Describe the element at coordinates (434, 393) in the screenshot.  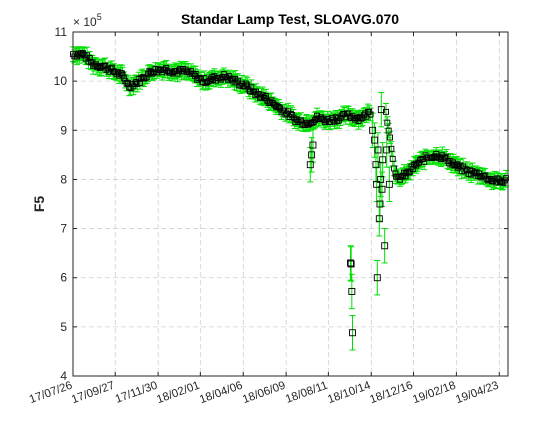
I see `x-tick-label: 19/02/18` at that location.